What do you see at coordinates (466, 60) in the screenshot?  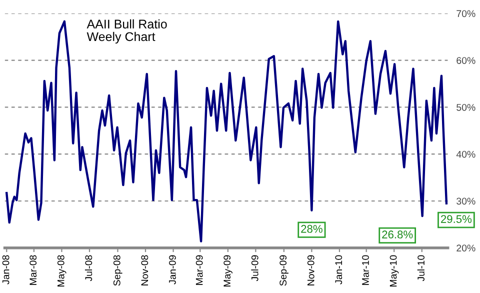 I see `y-tick-label: 60%` at bounding box center [466, 60].